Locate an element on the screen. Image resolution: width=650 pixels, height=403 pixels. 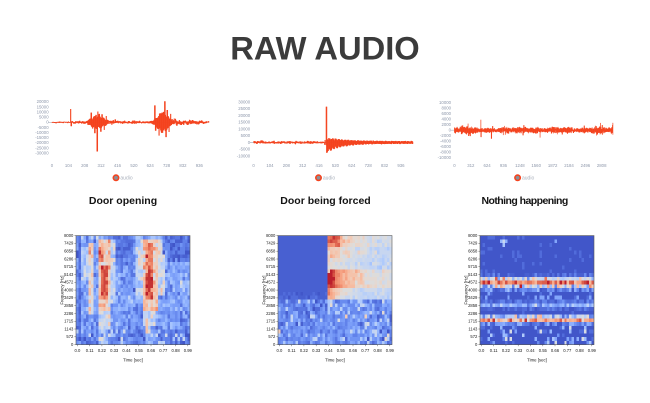
svg-text: -30000 is located at coordinates (42, 152).